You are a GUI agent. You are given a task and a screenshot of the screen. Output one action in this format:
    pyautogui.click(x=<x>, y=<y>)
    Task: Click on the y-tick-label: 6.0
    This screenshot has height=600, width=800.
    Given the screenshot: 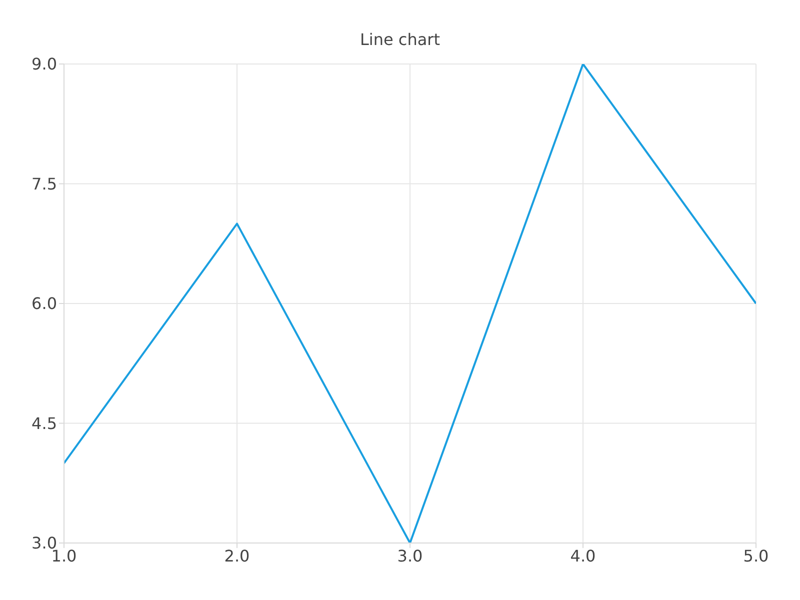 What is the action you would take?
    pyautogui.click(x=44, y=304)
    